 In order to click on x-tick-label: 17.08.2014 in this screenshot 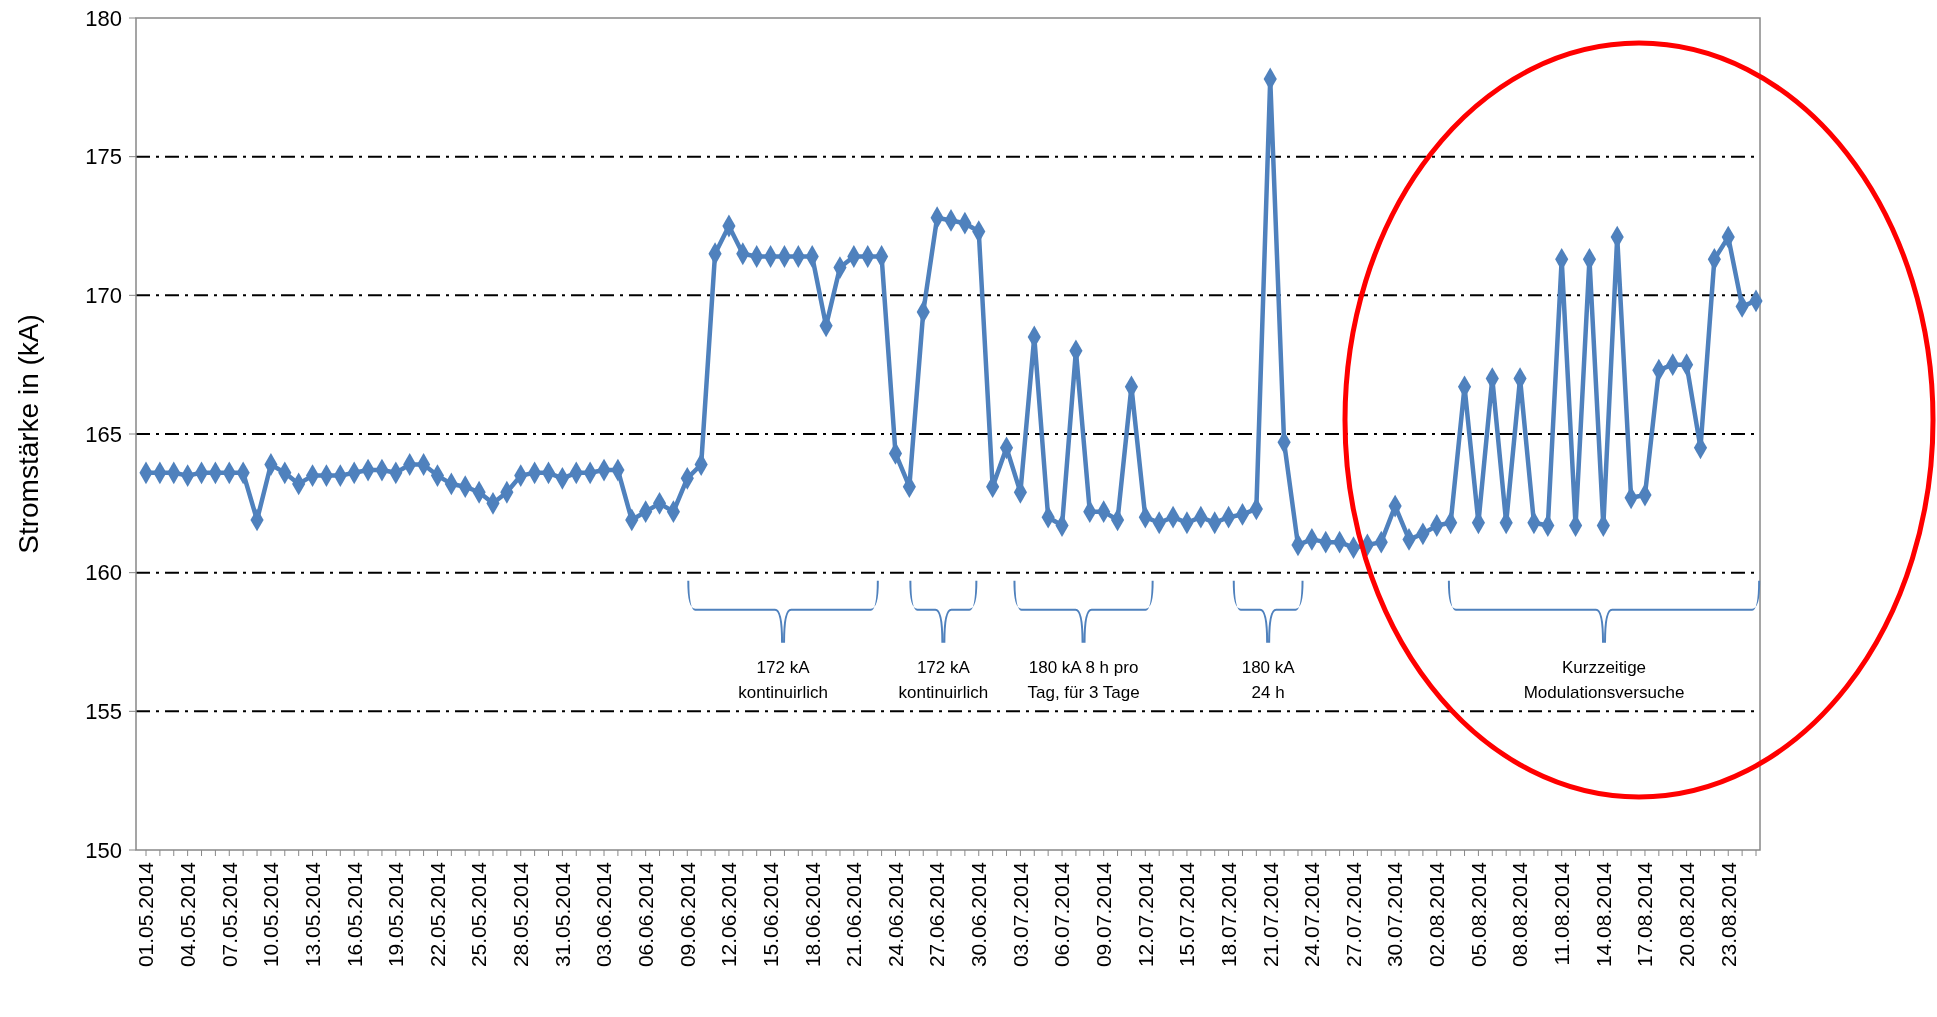, I will do `click(1645, 914)`.